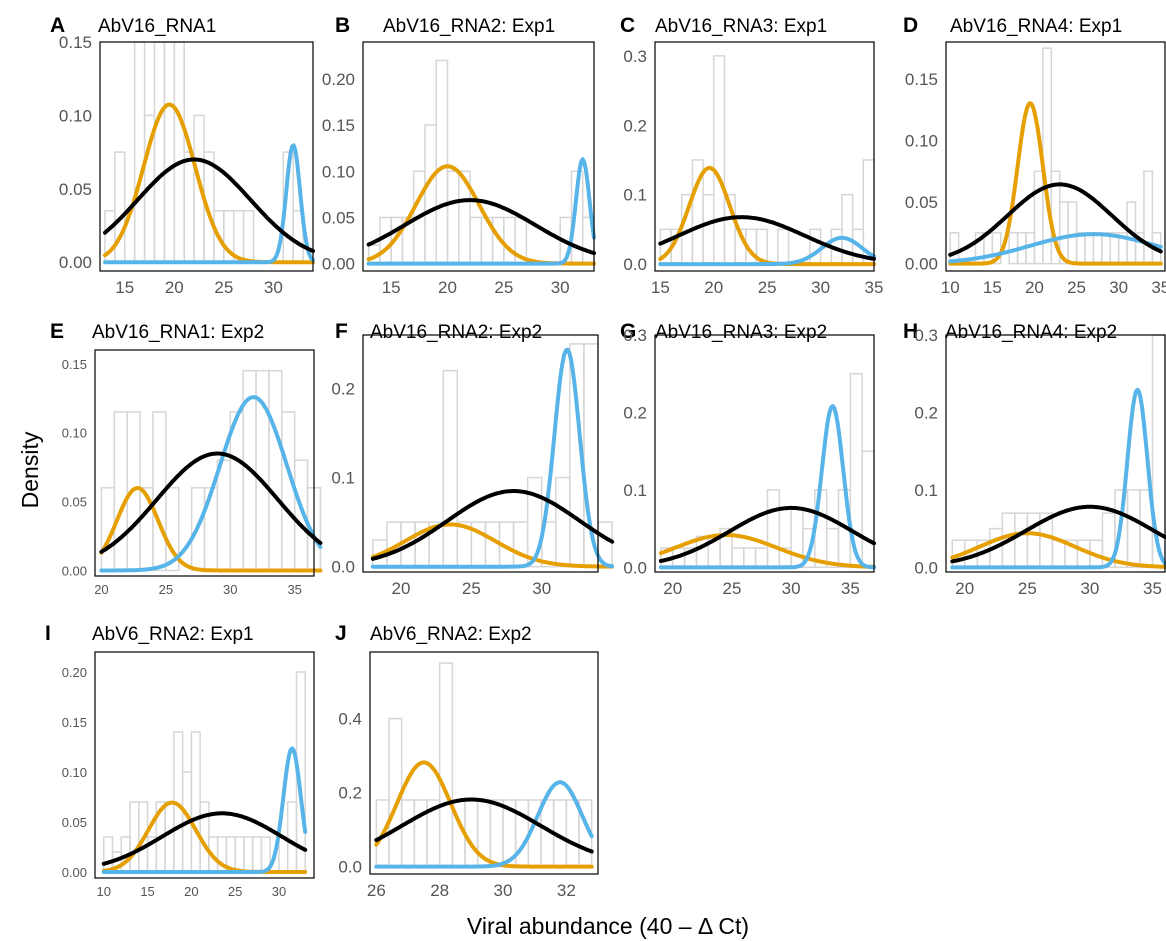 The image size is (1166, 941). Describe the element at coordinates (157, 26) in the screenshot. I see `panel-title: AbV16_RNA1` at that location.